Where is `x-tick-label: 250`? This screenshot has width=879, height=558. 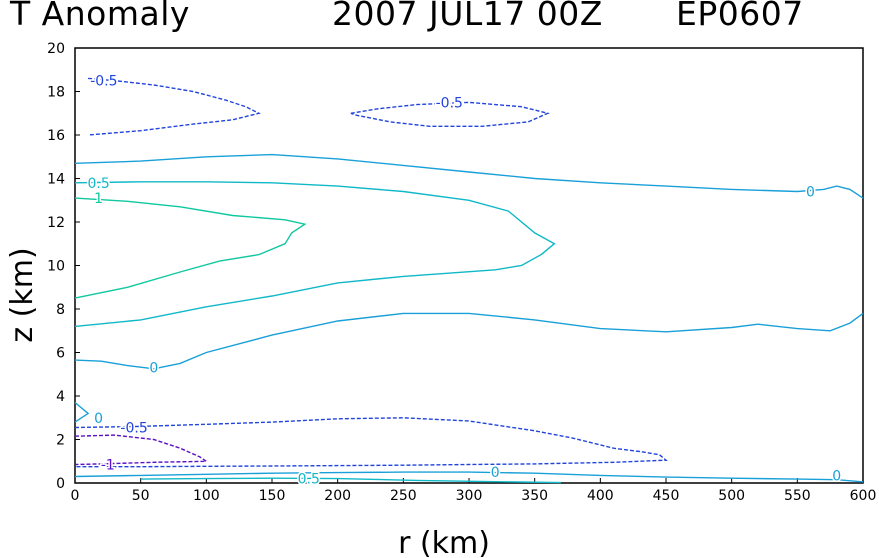
x-tick-label: 250 is located at coordinates (403, 496).